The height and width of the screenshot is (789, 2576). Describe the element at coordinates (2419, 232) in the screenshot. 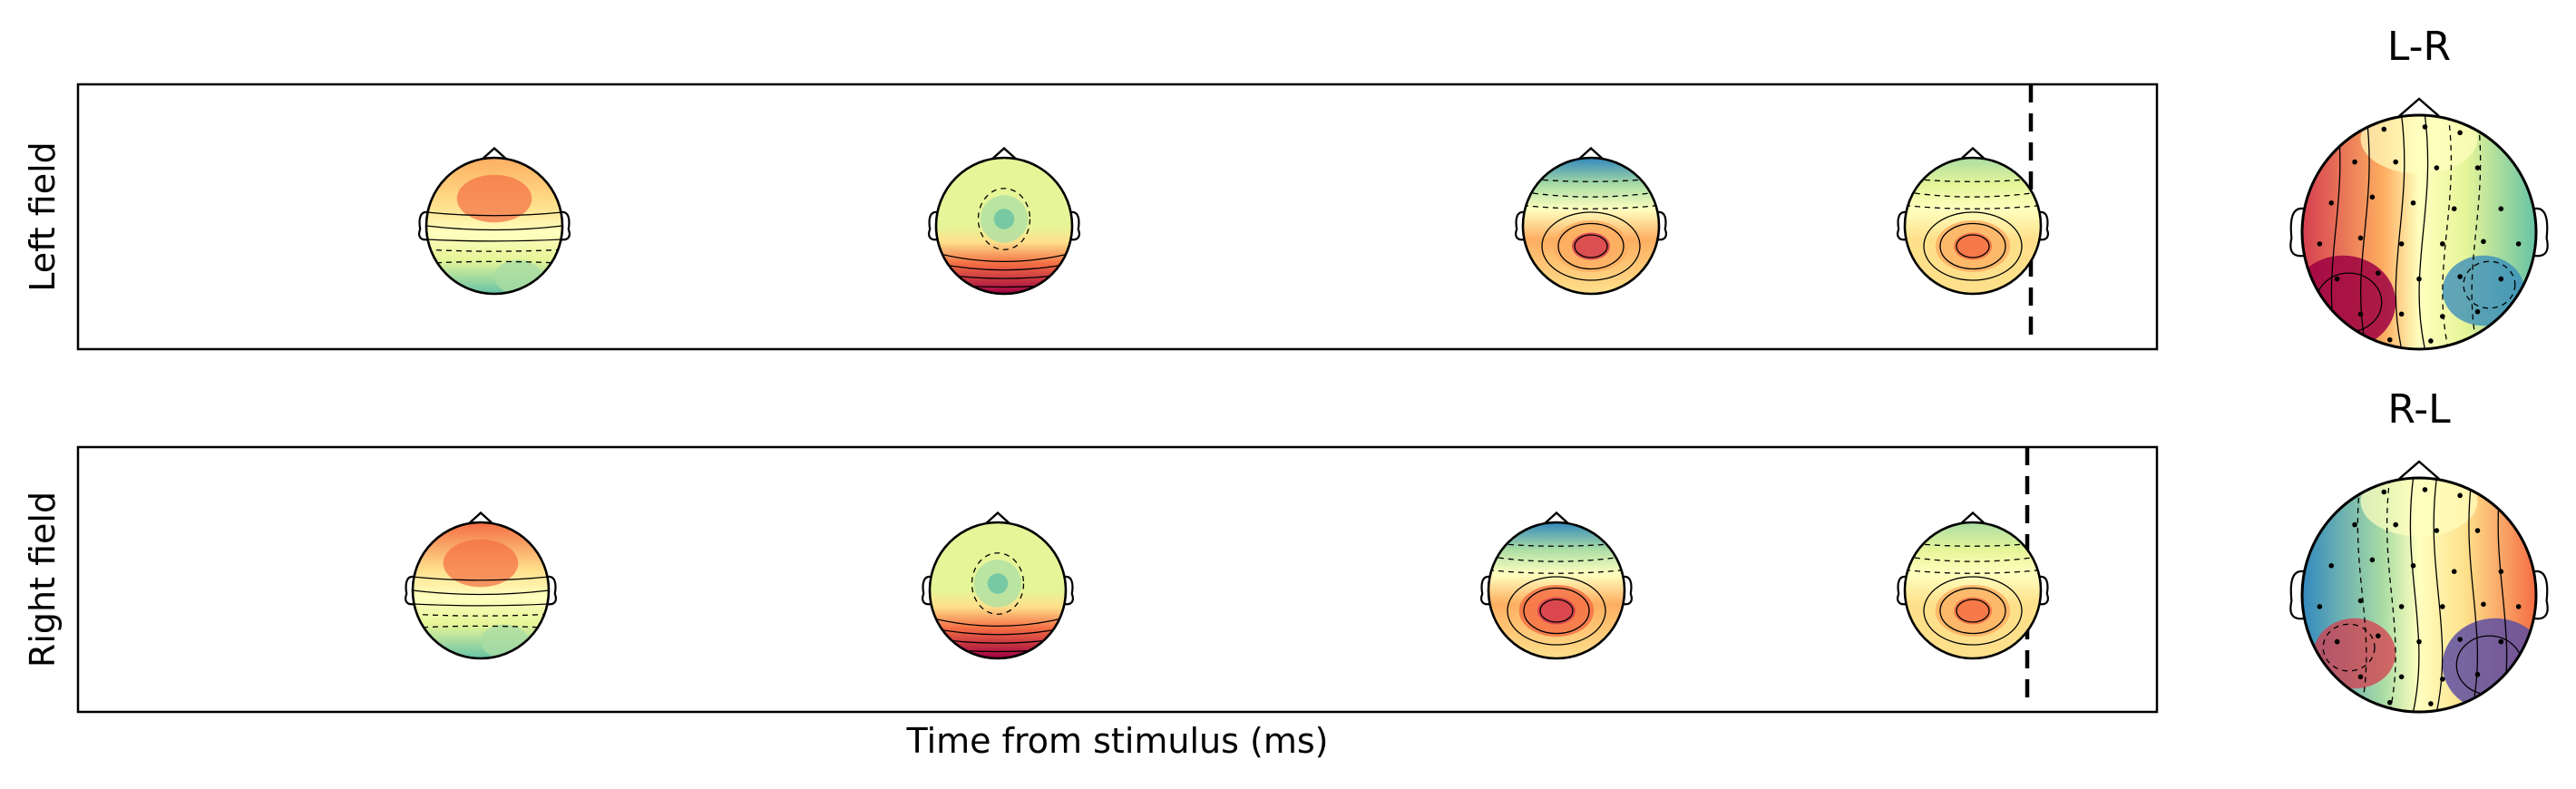

I see `topomap-l-r-outline` at that location.